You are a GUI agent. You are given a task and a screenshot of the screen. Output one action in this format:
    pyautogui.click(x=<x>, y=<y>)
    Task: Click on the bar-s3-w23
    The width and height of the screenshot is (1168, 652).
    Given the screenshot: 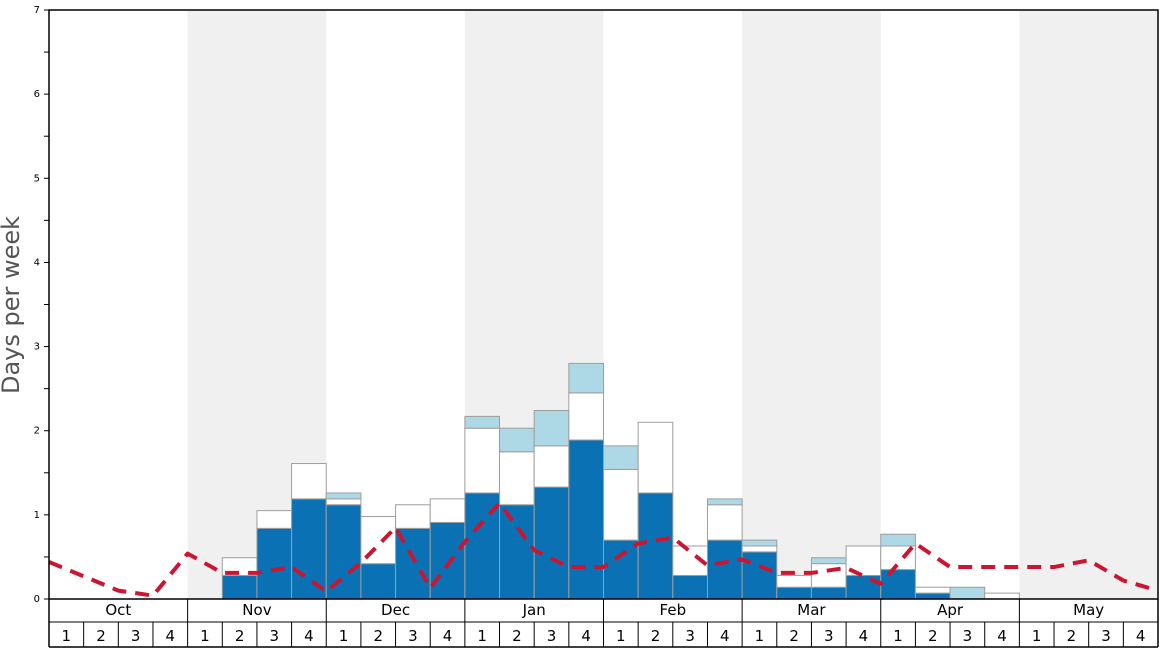 What is the action you would take?
    pyautogui.click(x=828, y=561)
    